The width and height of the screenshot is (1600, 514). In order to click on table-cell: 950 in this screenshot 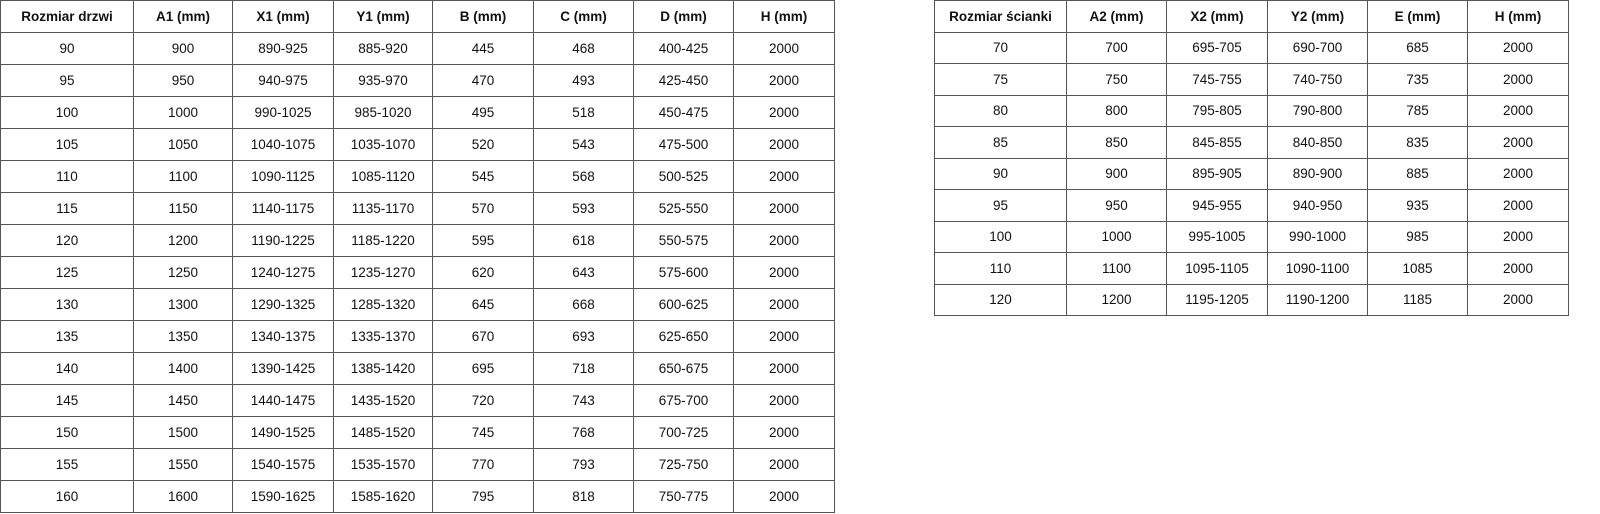, I will do `click(1116, 205)`.